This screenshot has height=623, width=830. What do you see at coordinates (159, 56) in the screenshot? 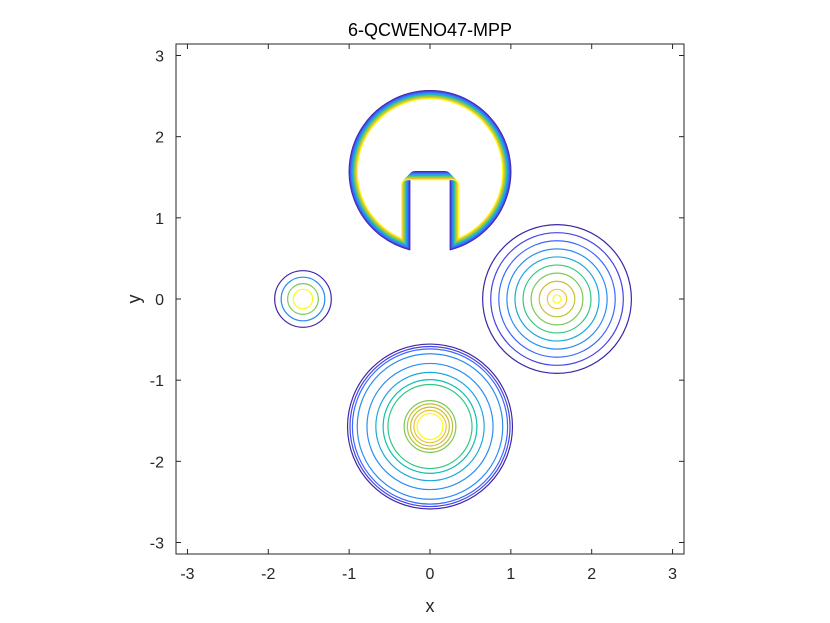
I see `y-tick-label: 3` at bounding box center [159, 56].